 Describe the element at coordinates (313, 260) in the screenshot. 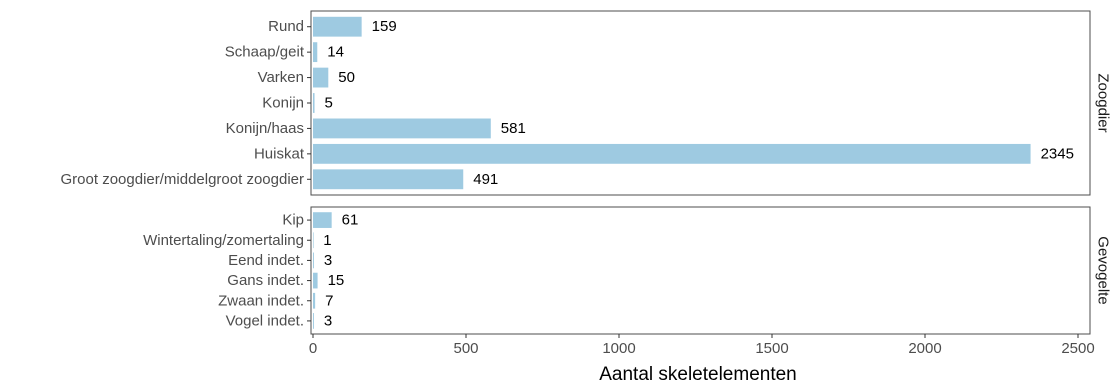

I see `bar-eend-indet` at that location.